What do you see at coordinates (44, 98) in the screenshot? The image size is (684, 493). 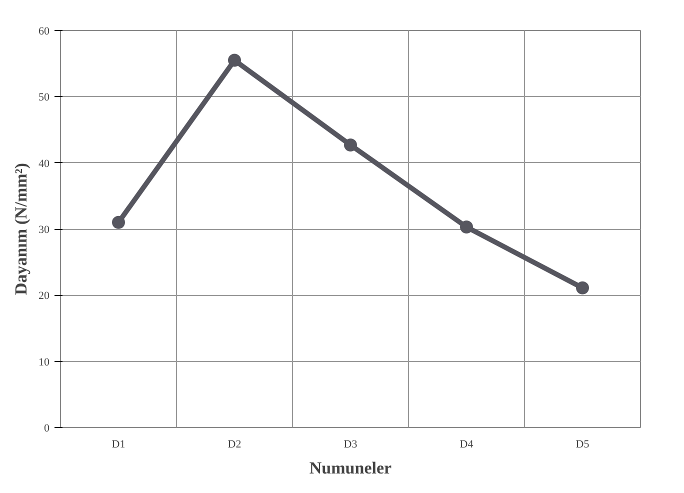 I see `y-tick-label: 50` at bounding box center [44, 98].